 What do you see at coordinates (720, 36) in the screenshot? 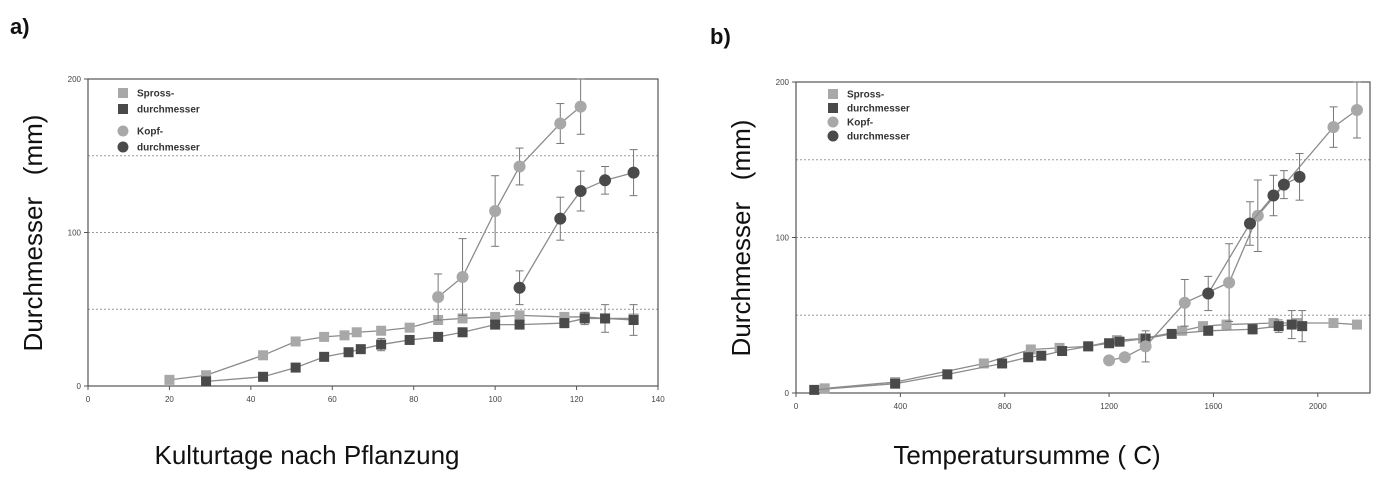
I see `panel-label: b)` at bounding box center [720, 36].